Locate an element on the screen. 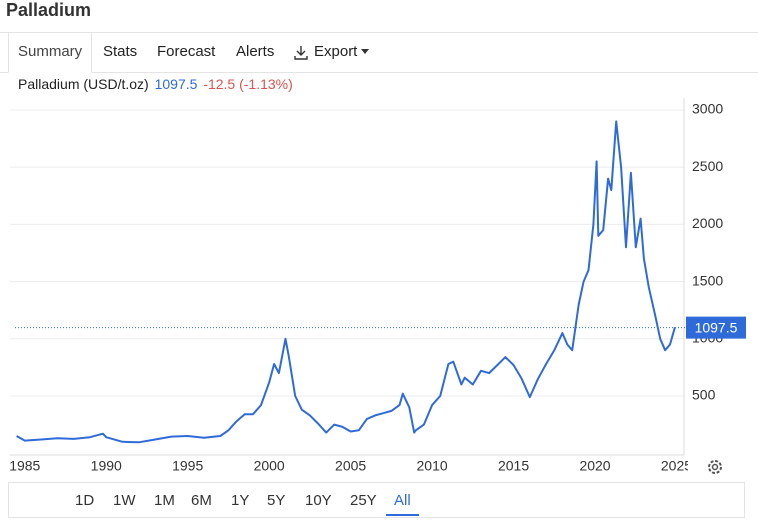 The width and height of the screenshot is (758, 530). x-tick-label: 2005 is located at coordinates (350, 466).